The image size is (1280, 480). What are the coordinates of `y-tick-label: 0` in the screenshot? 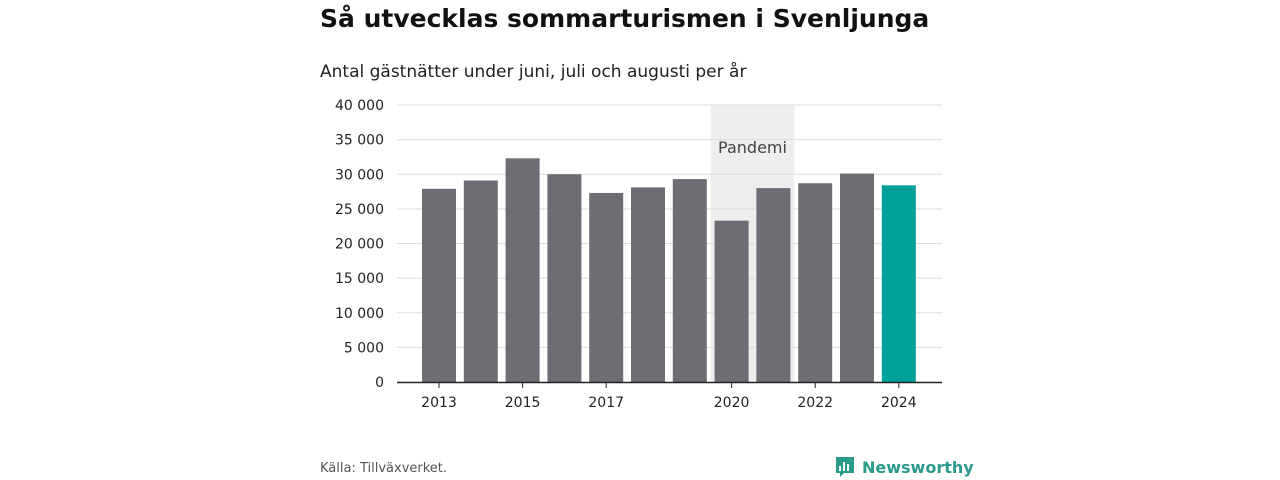 It's located at (379, 383).